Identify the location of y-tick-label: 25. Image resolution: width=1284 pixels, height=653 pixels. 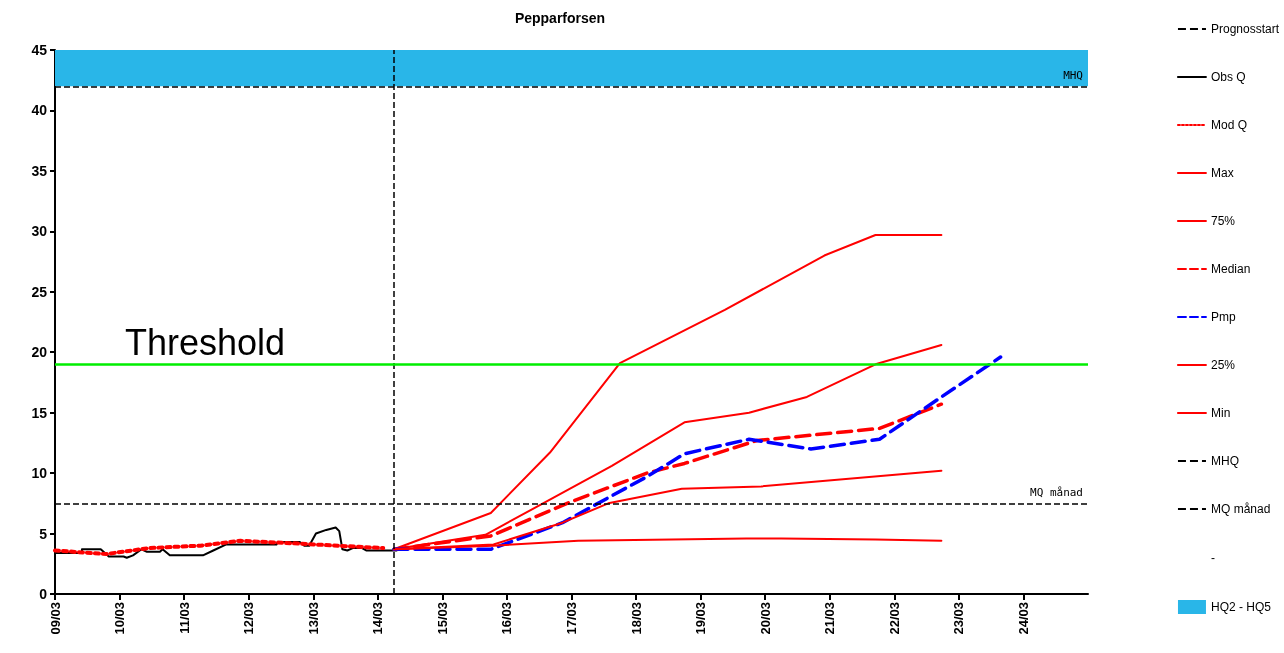
(39, 291).